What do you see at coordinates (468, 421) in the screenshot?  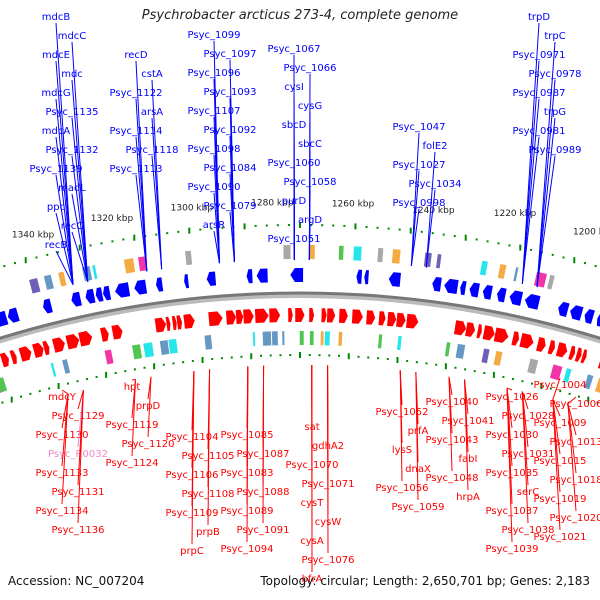 I see `reverse-gene-label: Psyc_1041` at bounding box center [468, 421].